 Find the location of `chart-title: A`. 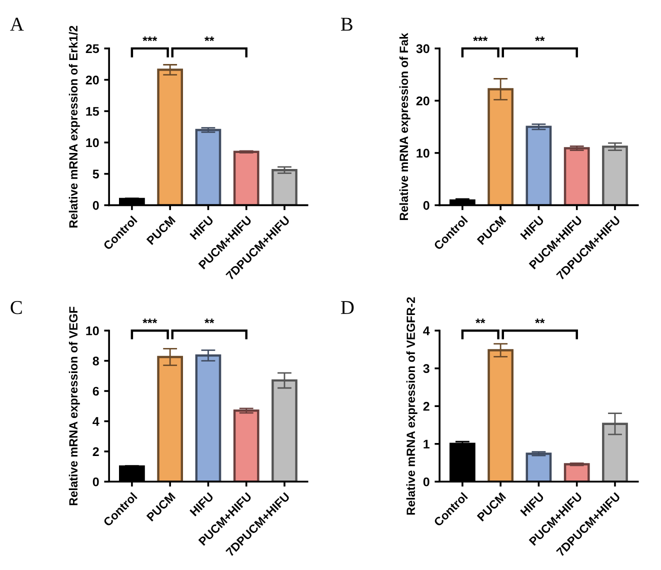

chart-title: A is located at coordinates (17, 24).